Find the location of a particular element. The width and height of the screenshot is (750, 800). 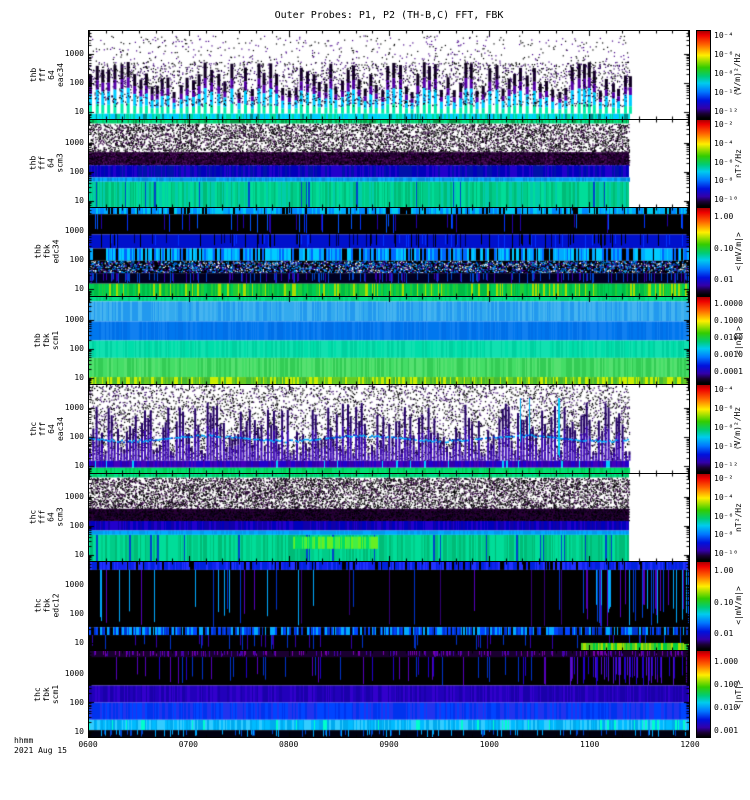

colorbar-tick-label: 0.0001 is located at coordinates (728, 371).